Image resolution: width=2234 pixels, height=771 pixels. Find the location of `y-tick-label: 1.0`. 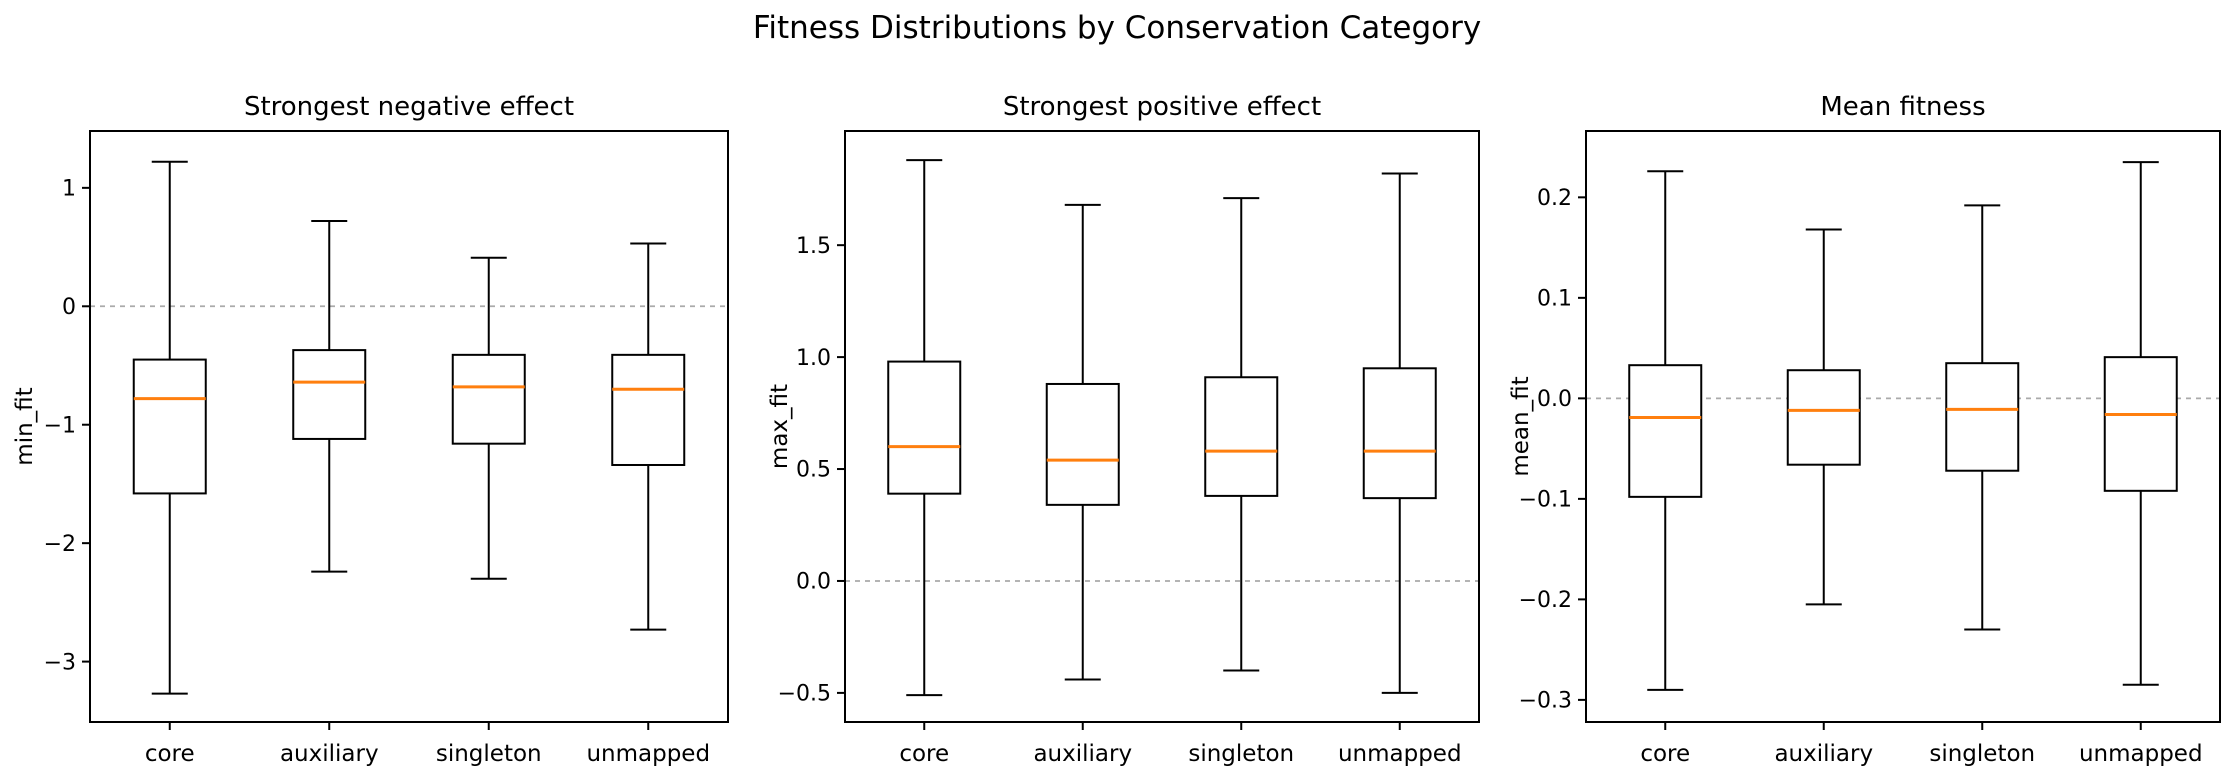

y-tick-label: 1.0 is located at coordinates (813, 358).